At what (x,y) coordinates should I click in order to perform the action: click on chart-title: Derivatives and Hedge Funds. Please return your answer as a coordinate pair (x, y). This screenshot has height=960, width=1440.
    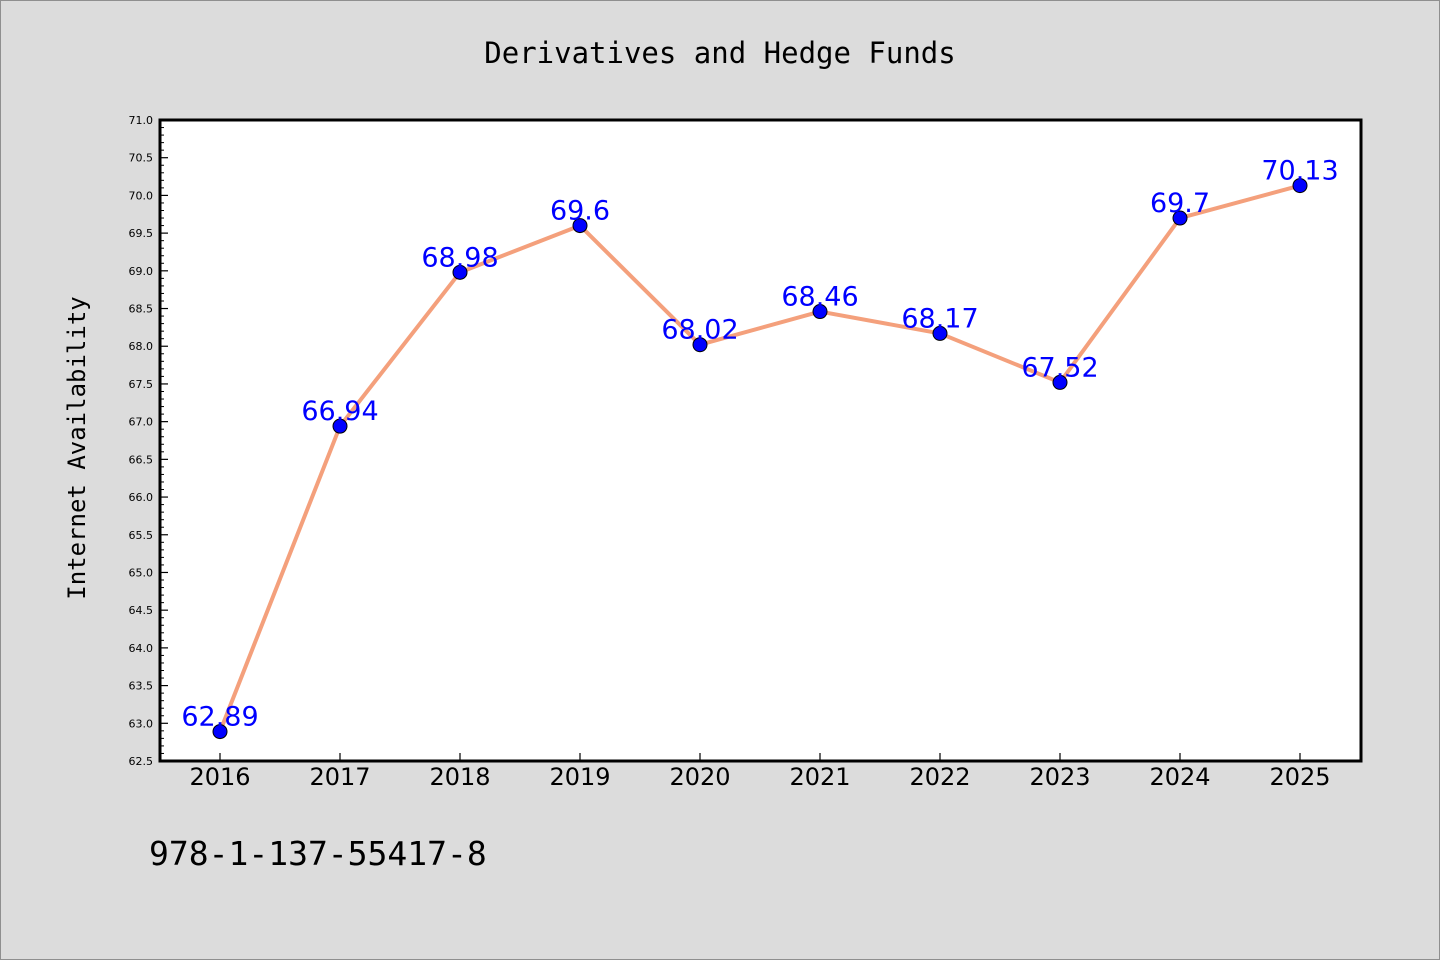
    Looking at the image, I should click on (719, 53).